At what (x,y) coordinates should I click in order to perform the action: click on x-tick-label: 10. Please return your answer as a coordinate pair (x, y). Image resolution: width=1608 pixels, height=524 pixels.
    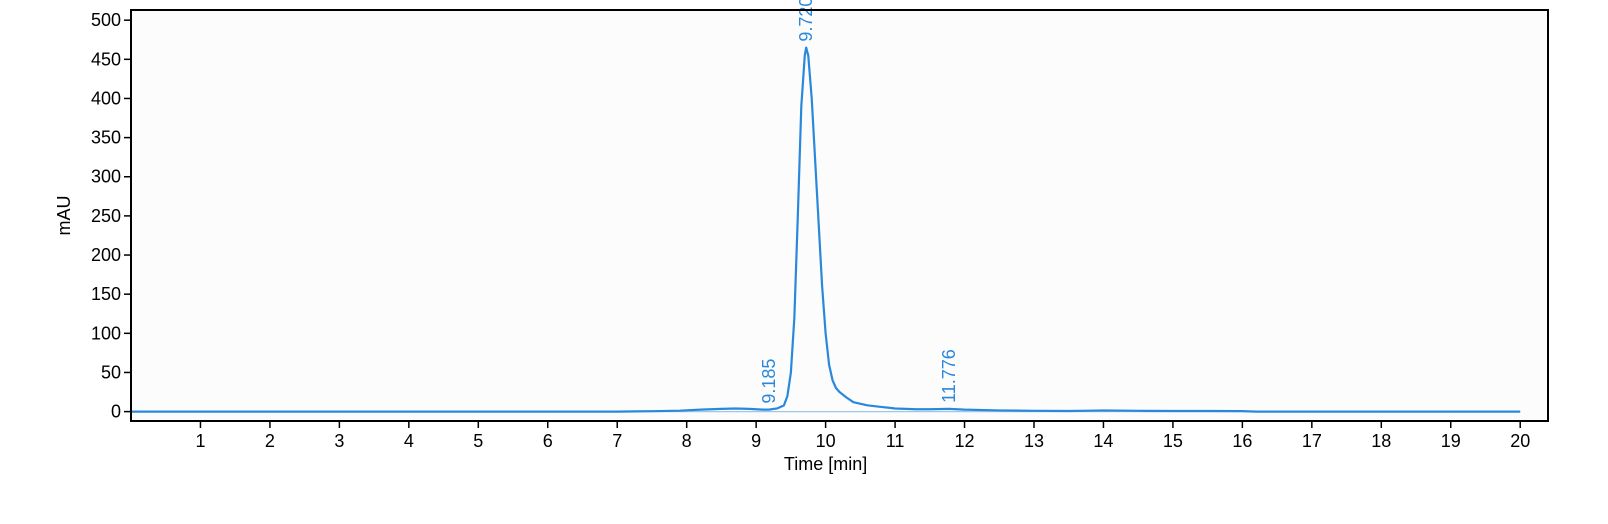
    Looking at the image, I should click on (826, 441).